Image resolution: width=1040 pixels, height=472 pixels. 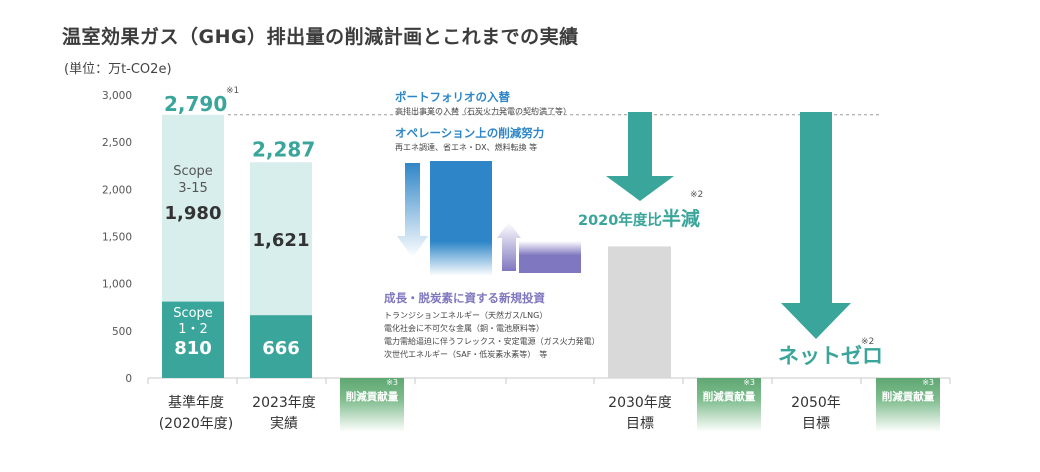 What do you see at coordinates (117, 143) in the screenshot?
I see `y-tick-label: 2,500` at bounding box center [117, 143].